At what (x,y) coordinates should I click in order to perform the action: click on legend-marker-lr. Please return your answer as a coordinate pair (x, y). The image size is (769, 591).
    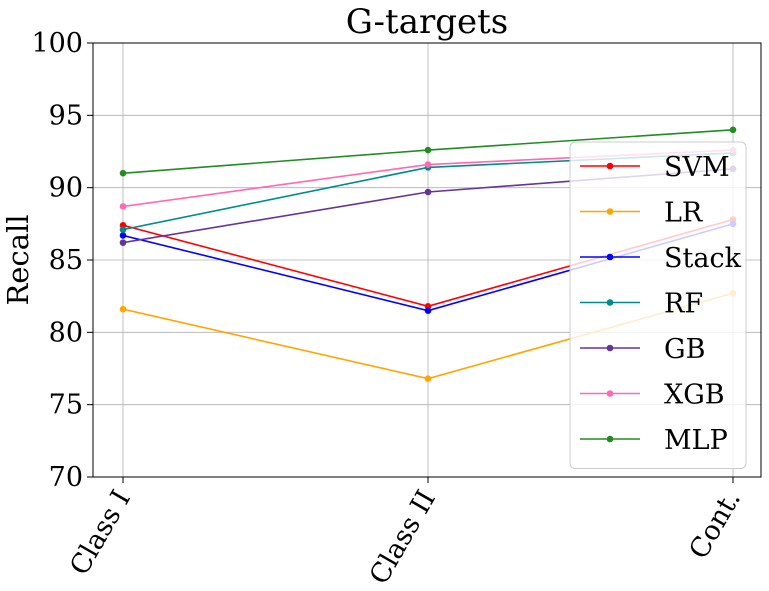
    Looking at the image, I should click on (610, 211).